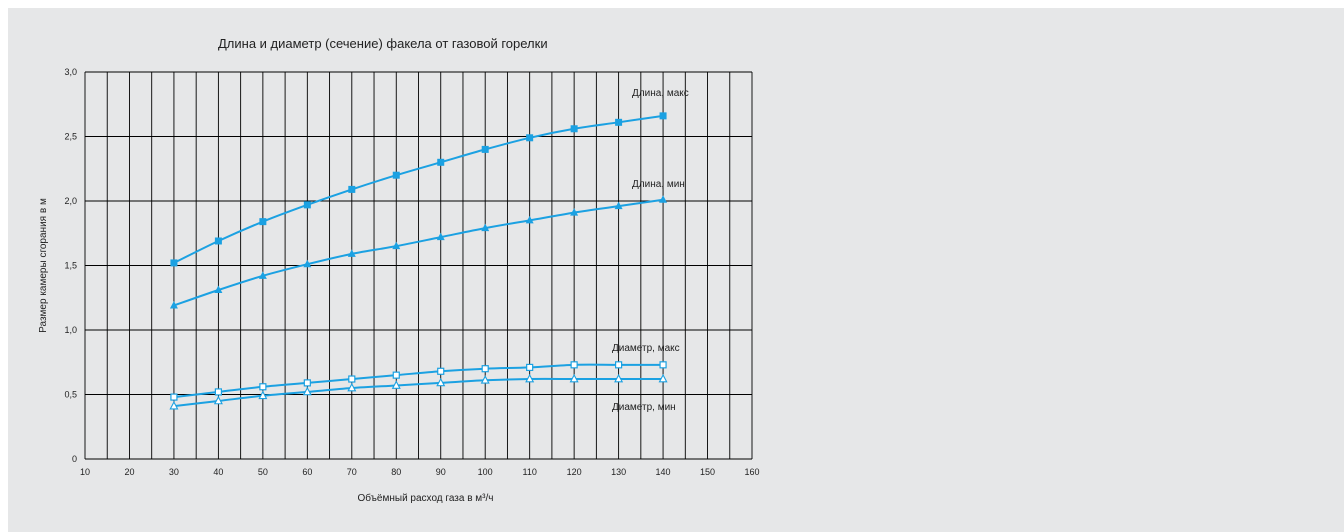  Describe the element at coordinates (85, 472) in the screenshot. I see `x-tick-label: 10` at that location.